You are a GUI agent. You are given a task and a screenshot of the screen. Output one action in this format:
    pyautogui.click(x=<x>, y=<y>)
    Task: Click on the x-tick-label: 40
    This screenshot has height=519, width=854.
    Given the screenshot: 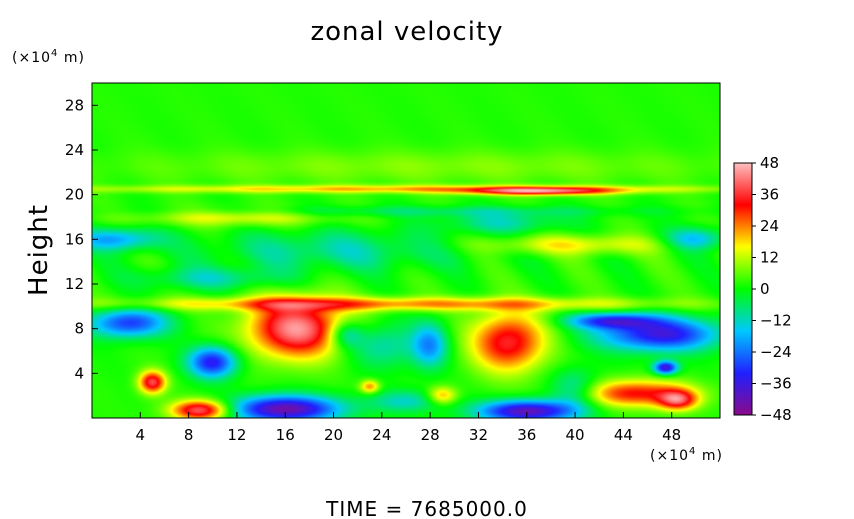 What is the action you would take?
    pyautogui.click(x=575, y=435)
    